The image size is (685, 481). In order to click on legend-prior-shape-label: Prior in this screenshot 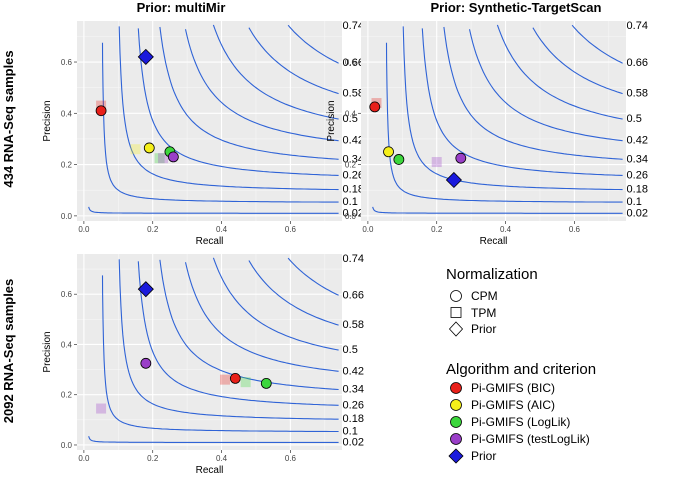, I will do `click(483, 329)`.